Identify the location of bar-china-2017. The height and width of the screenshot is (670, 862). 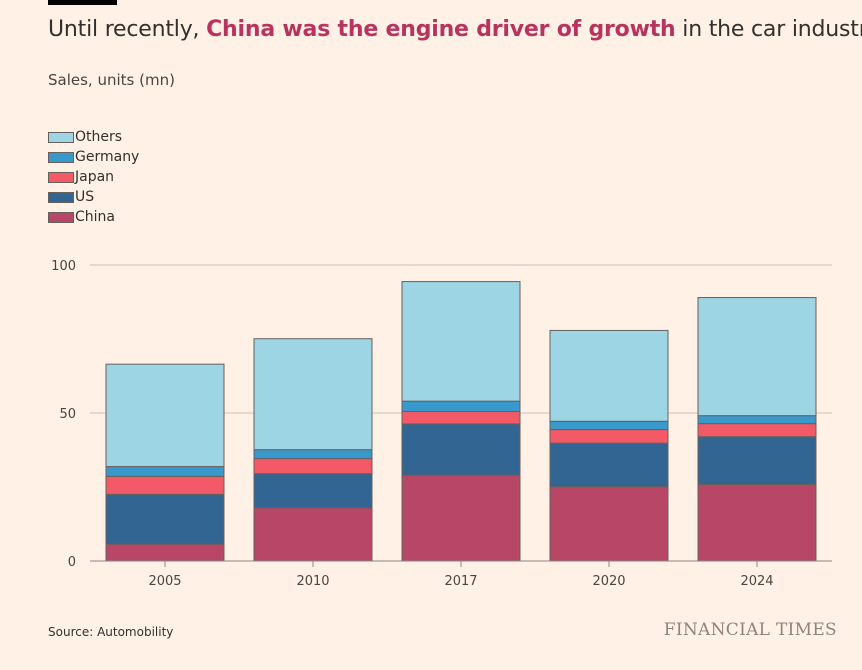
(461, 518).